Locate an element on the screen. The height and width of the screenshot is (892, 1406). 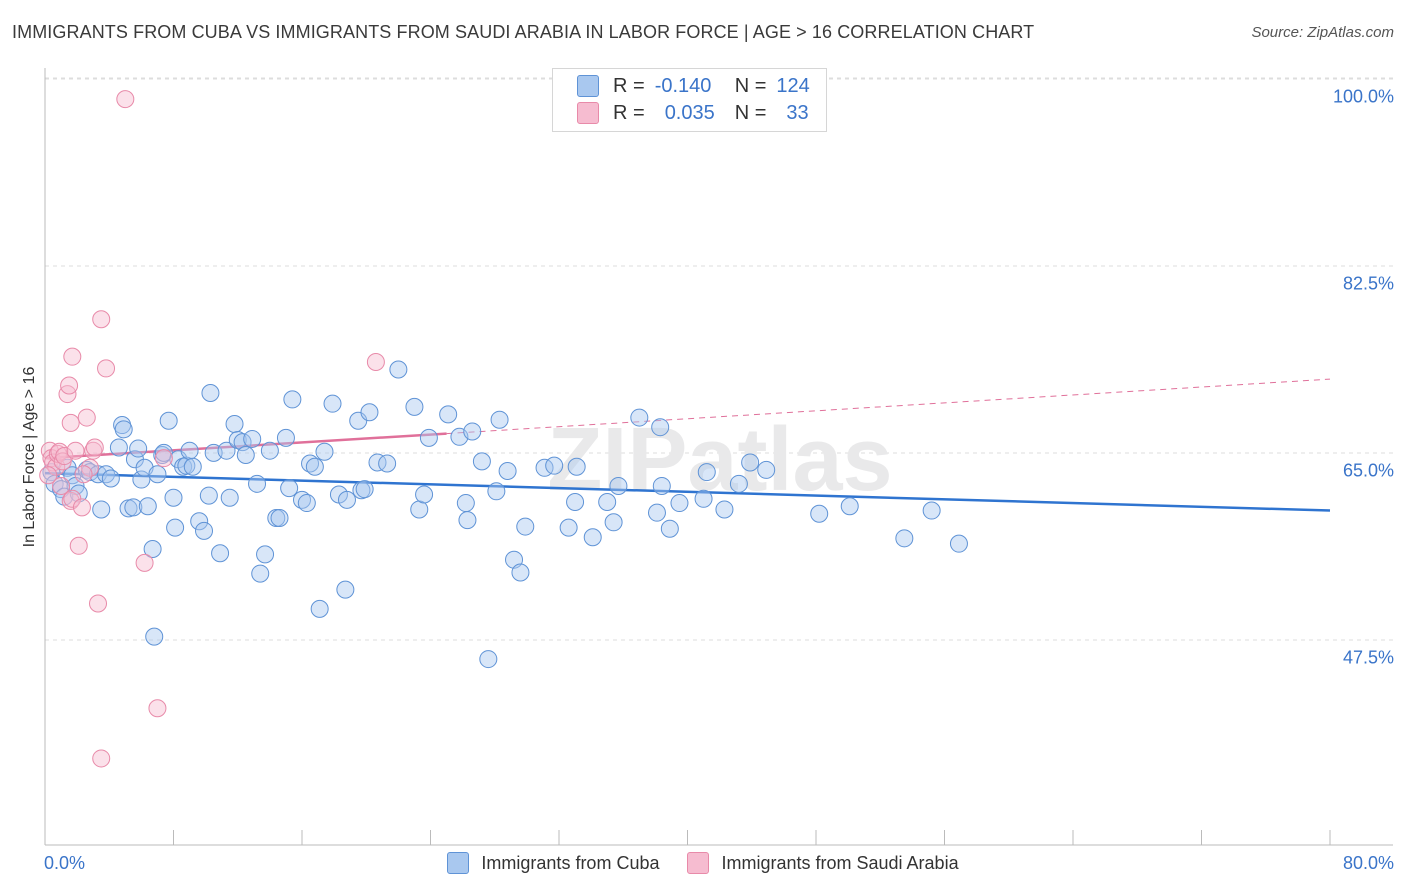
legend-row-saudi: R = 0.035 N = 33 is located at coordinates (693, 113).